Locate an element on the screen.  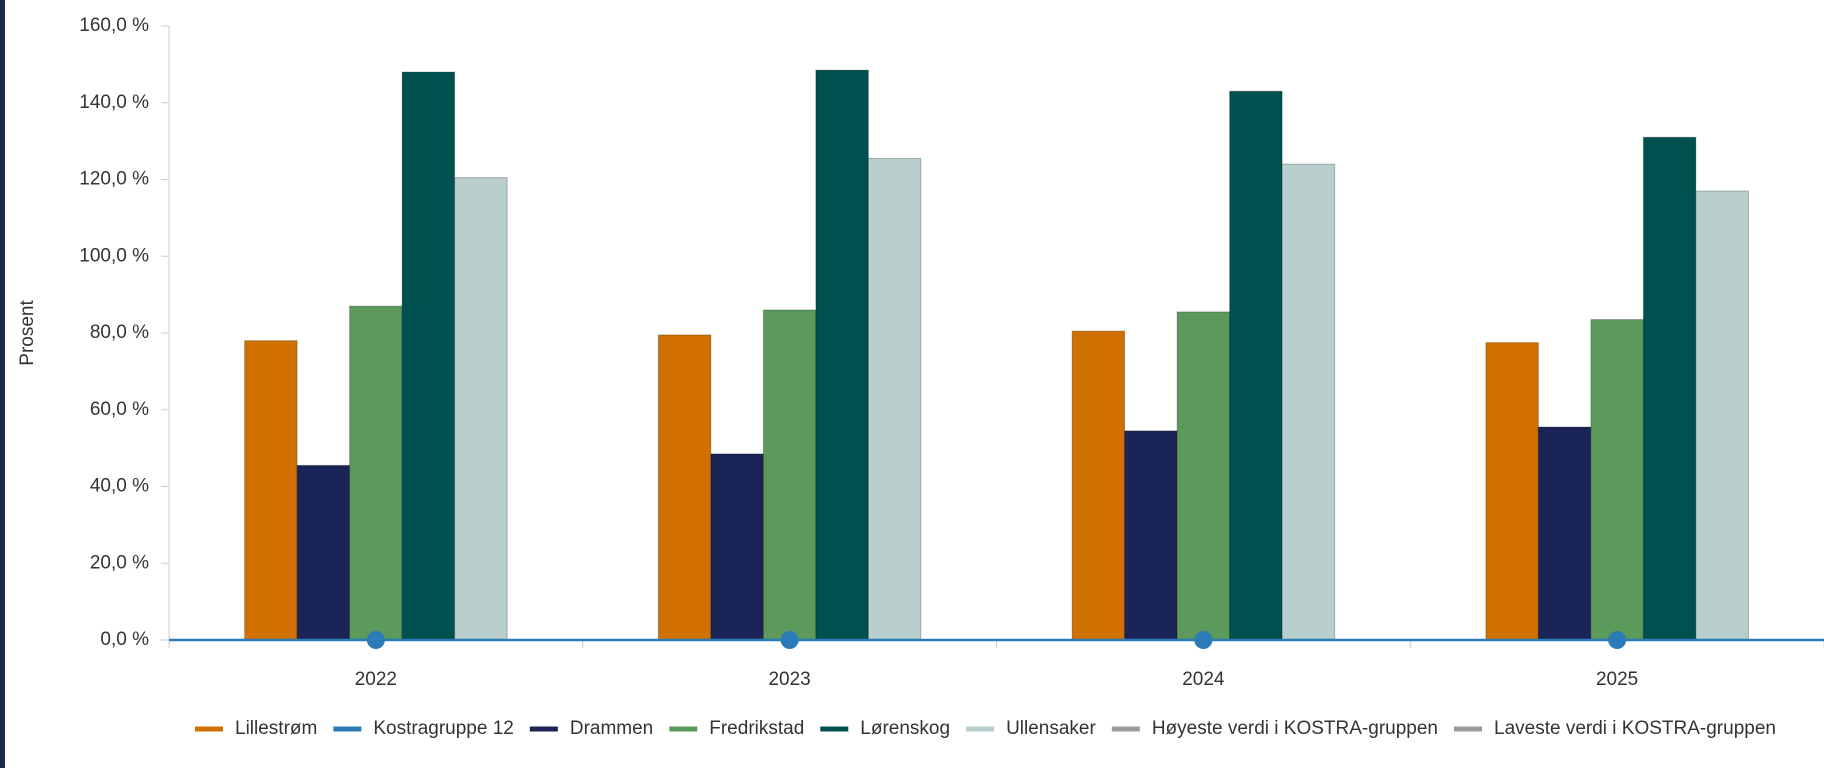
x-tick-label: 2022 is located at coordinates (376, 679).